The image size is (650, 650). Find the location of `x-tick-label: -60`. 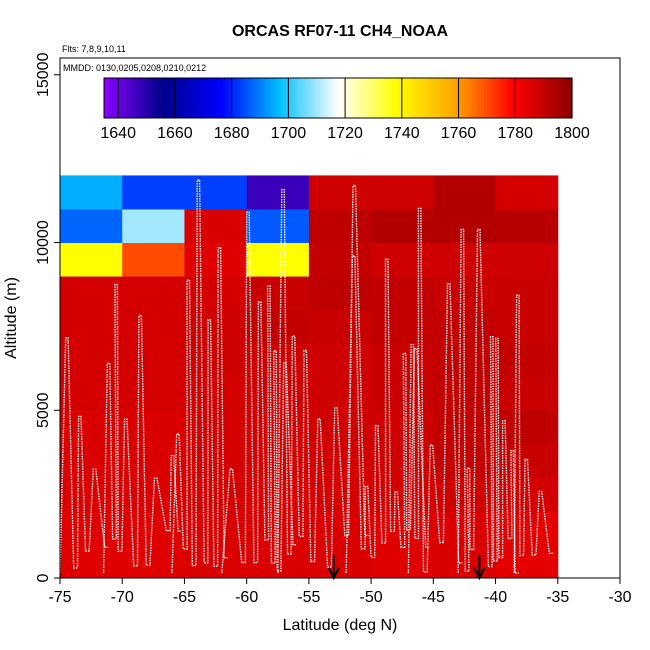

x-tick-label: -60 is located at coordinates (246, 597).